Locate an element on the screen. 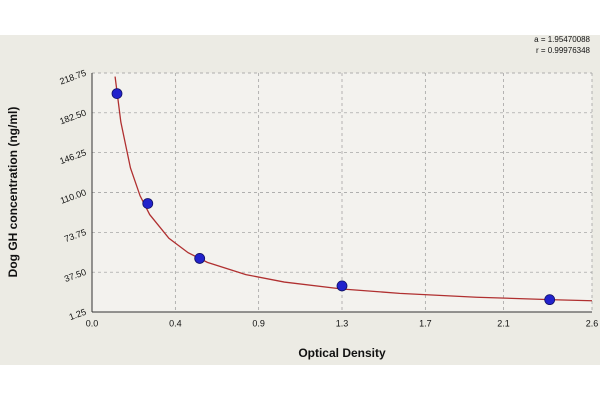  x-axis-title: Optical Density is located at coordinates (342, 353).